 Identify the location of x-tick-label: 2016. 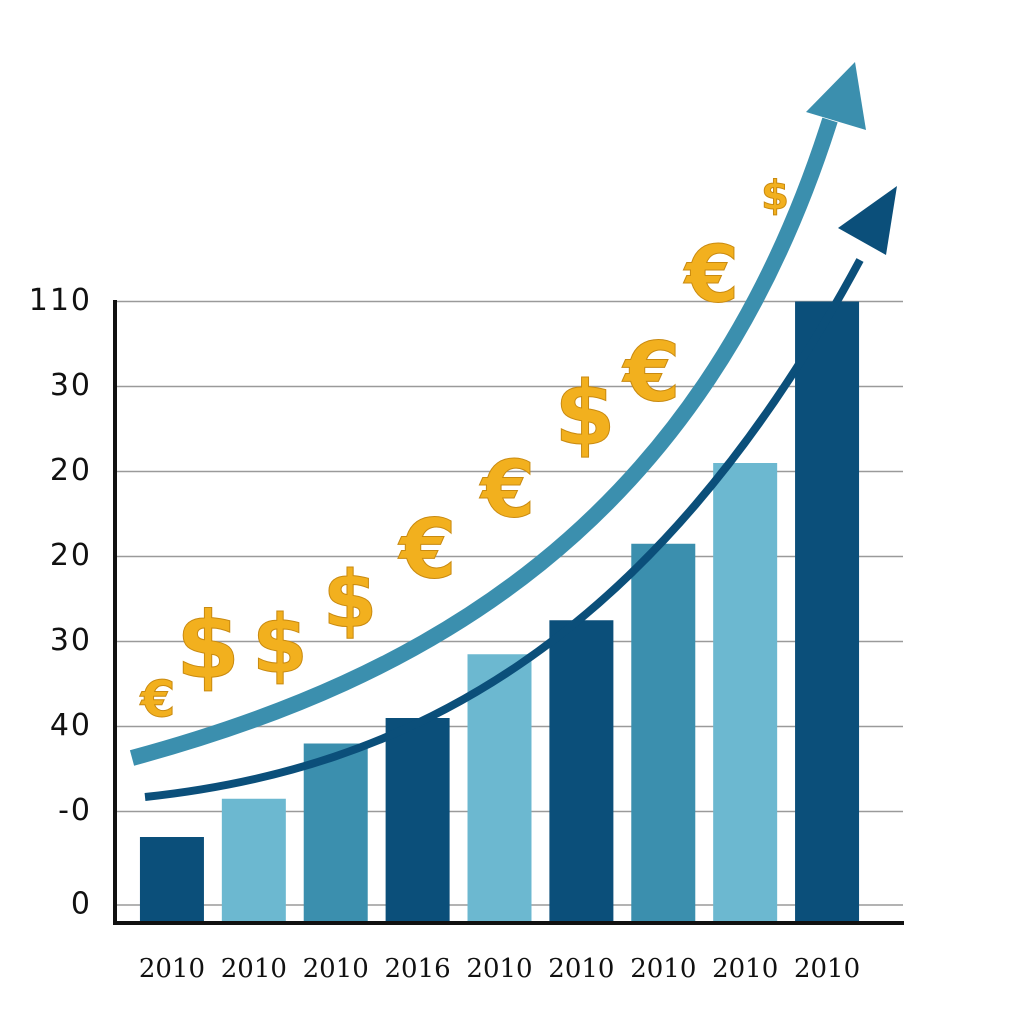
(418, 969).